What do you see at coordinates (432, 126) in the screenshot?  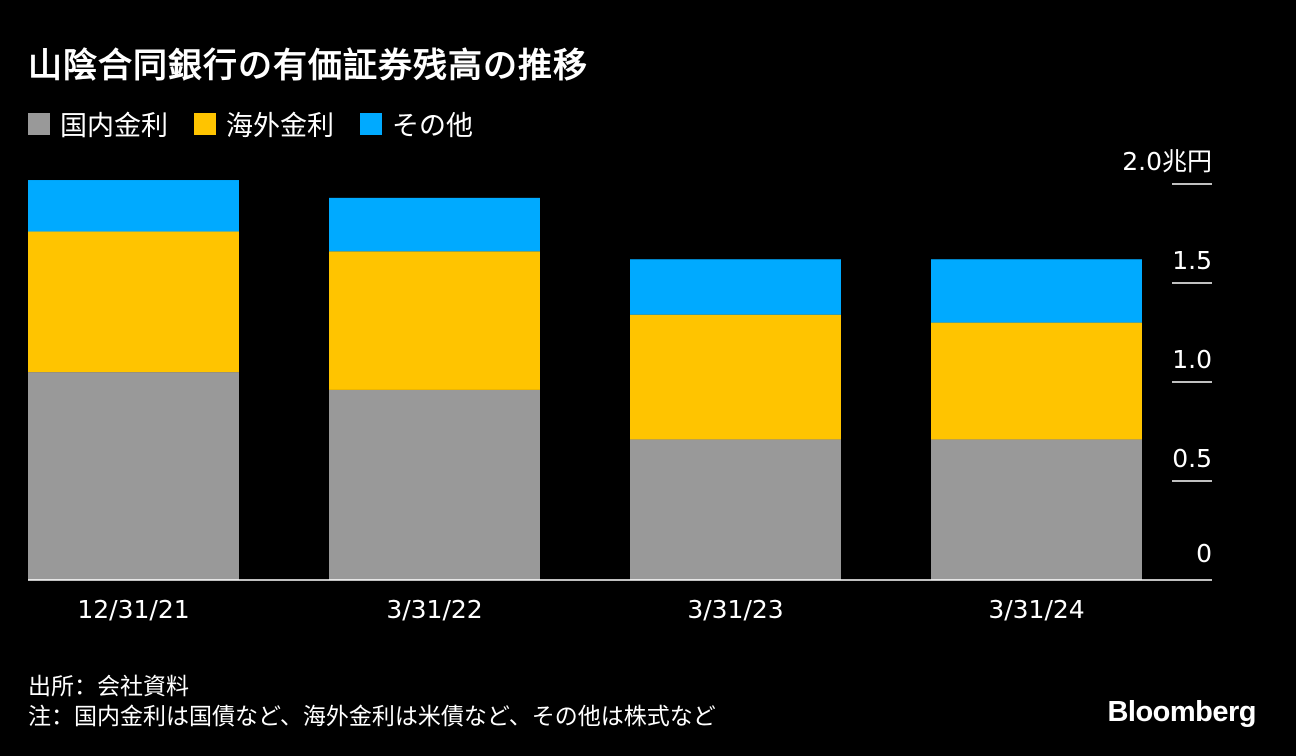 I see `legend-label-other: その他` at bounding box center [432, 126].